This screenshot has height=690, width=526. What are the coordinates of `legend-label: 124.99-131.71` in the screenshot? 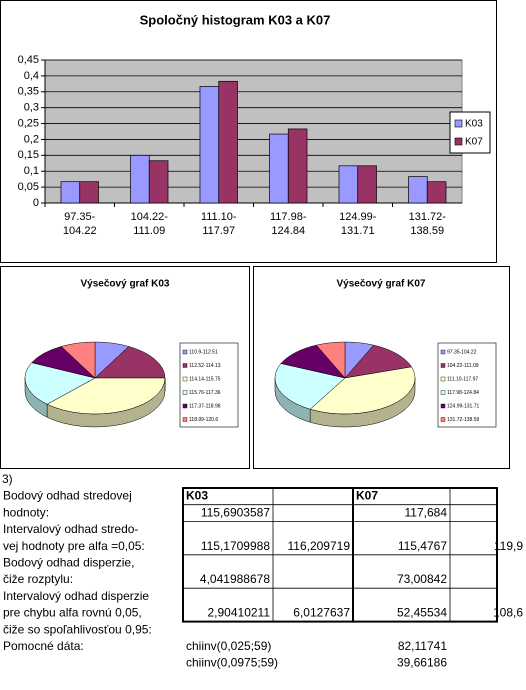 It's located at (463, 406).